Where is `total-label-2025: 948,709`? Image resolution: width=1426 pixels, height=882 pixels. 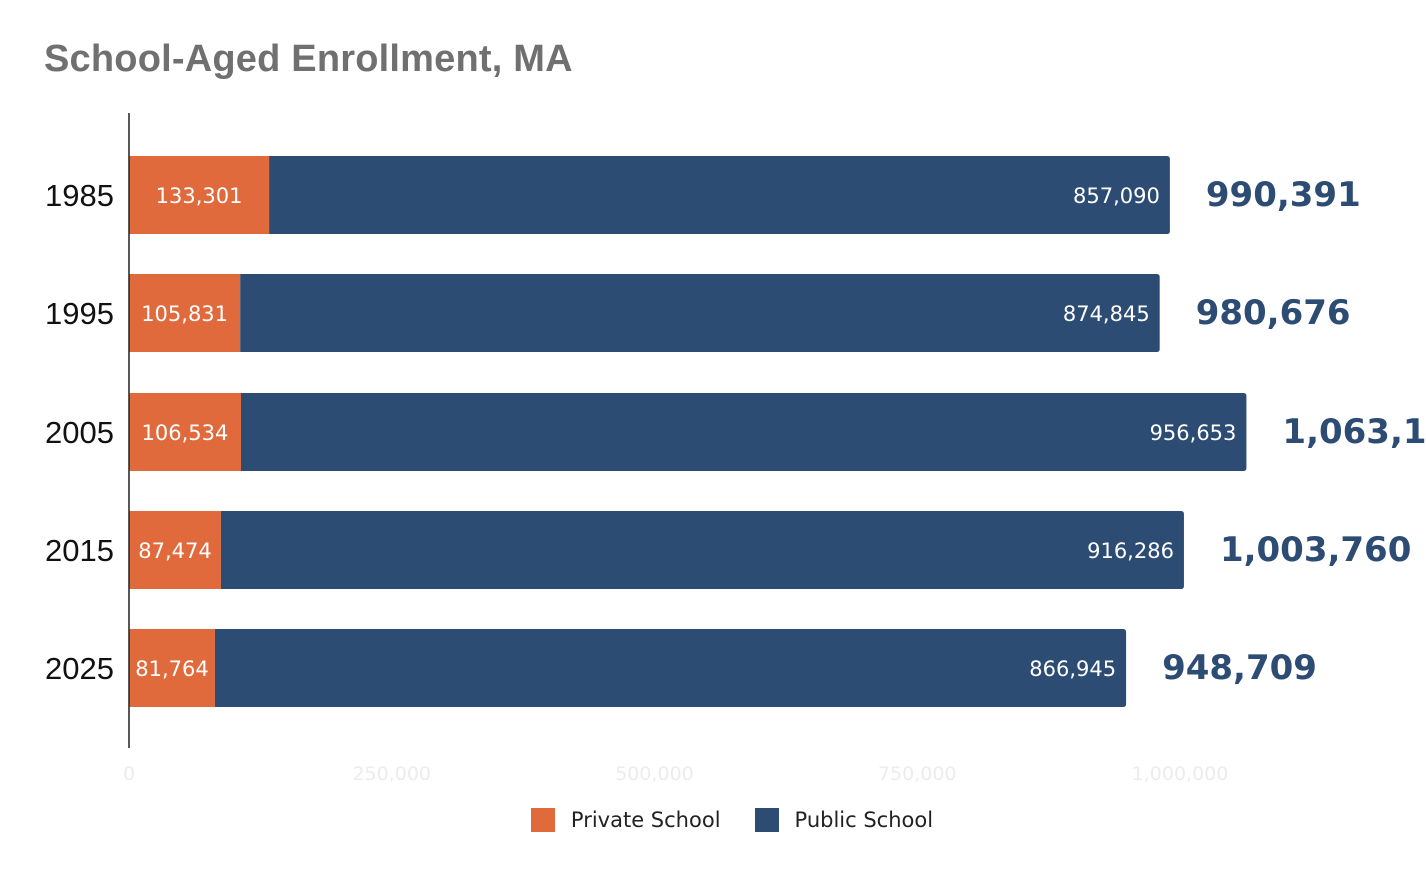
total-label-2025: 948,709 is located at coordinates (1239, 668).